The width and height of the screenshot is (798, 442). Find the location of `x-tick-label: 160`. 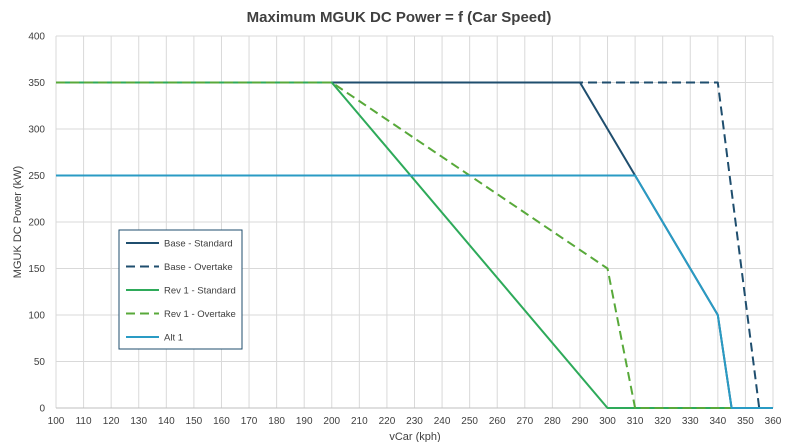

x-tick-label: 160 is located at coordinates (221, 421).